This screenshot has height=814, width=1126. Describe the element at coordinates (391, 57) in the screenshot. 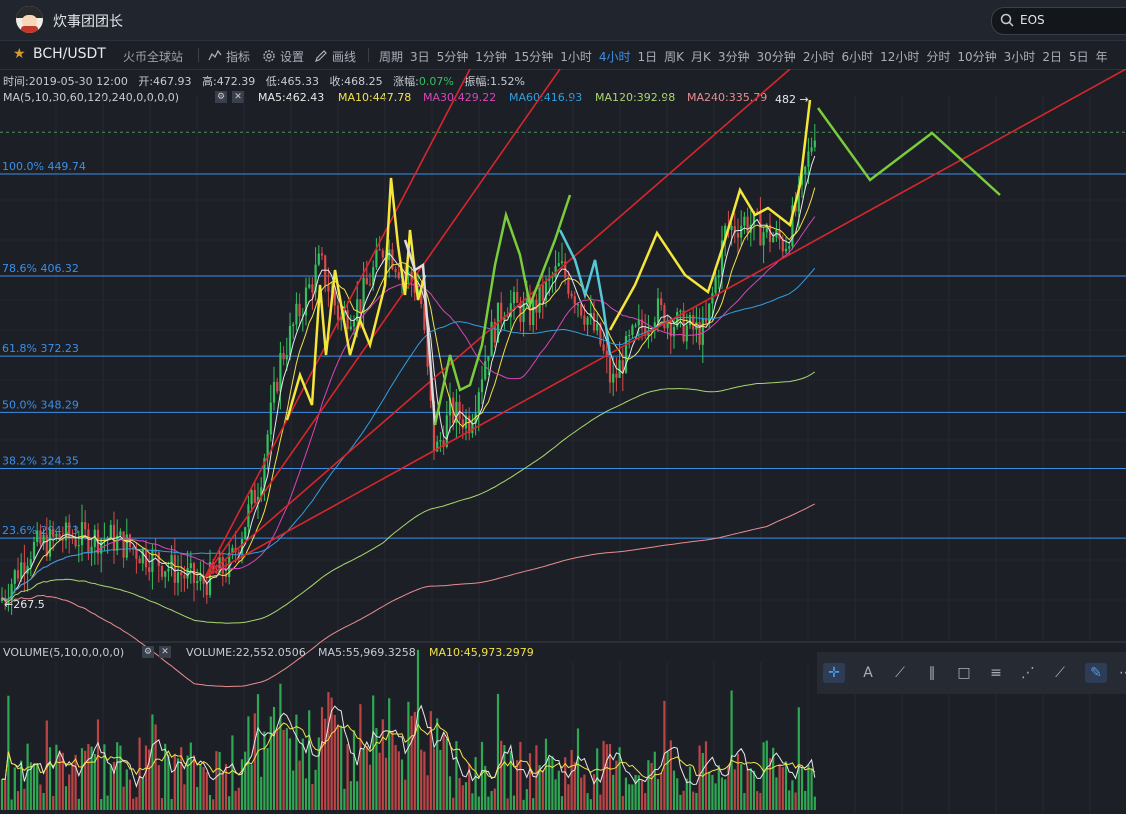

I see `period-label: 周期` at that location.